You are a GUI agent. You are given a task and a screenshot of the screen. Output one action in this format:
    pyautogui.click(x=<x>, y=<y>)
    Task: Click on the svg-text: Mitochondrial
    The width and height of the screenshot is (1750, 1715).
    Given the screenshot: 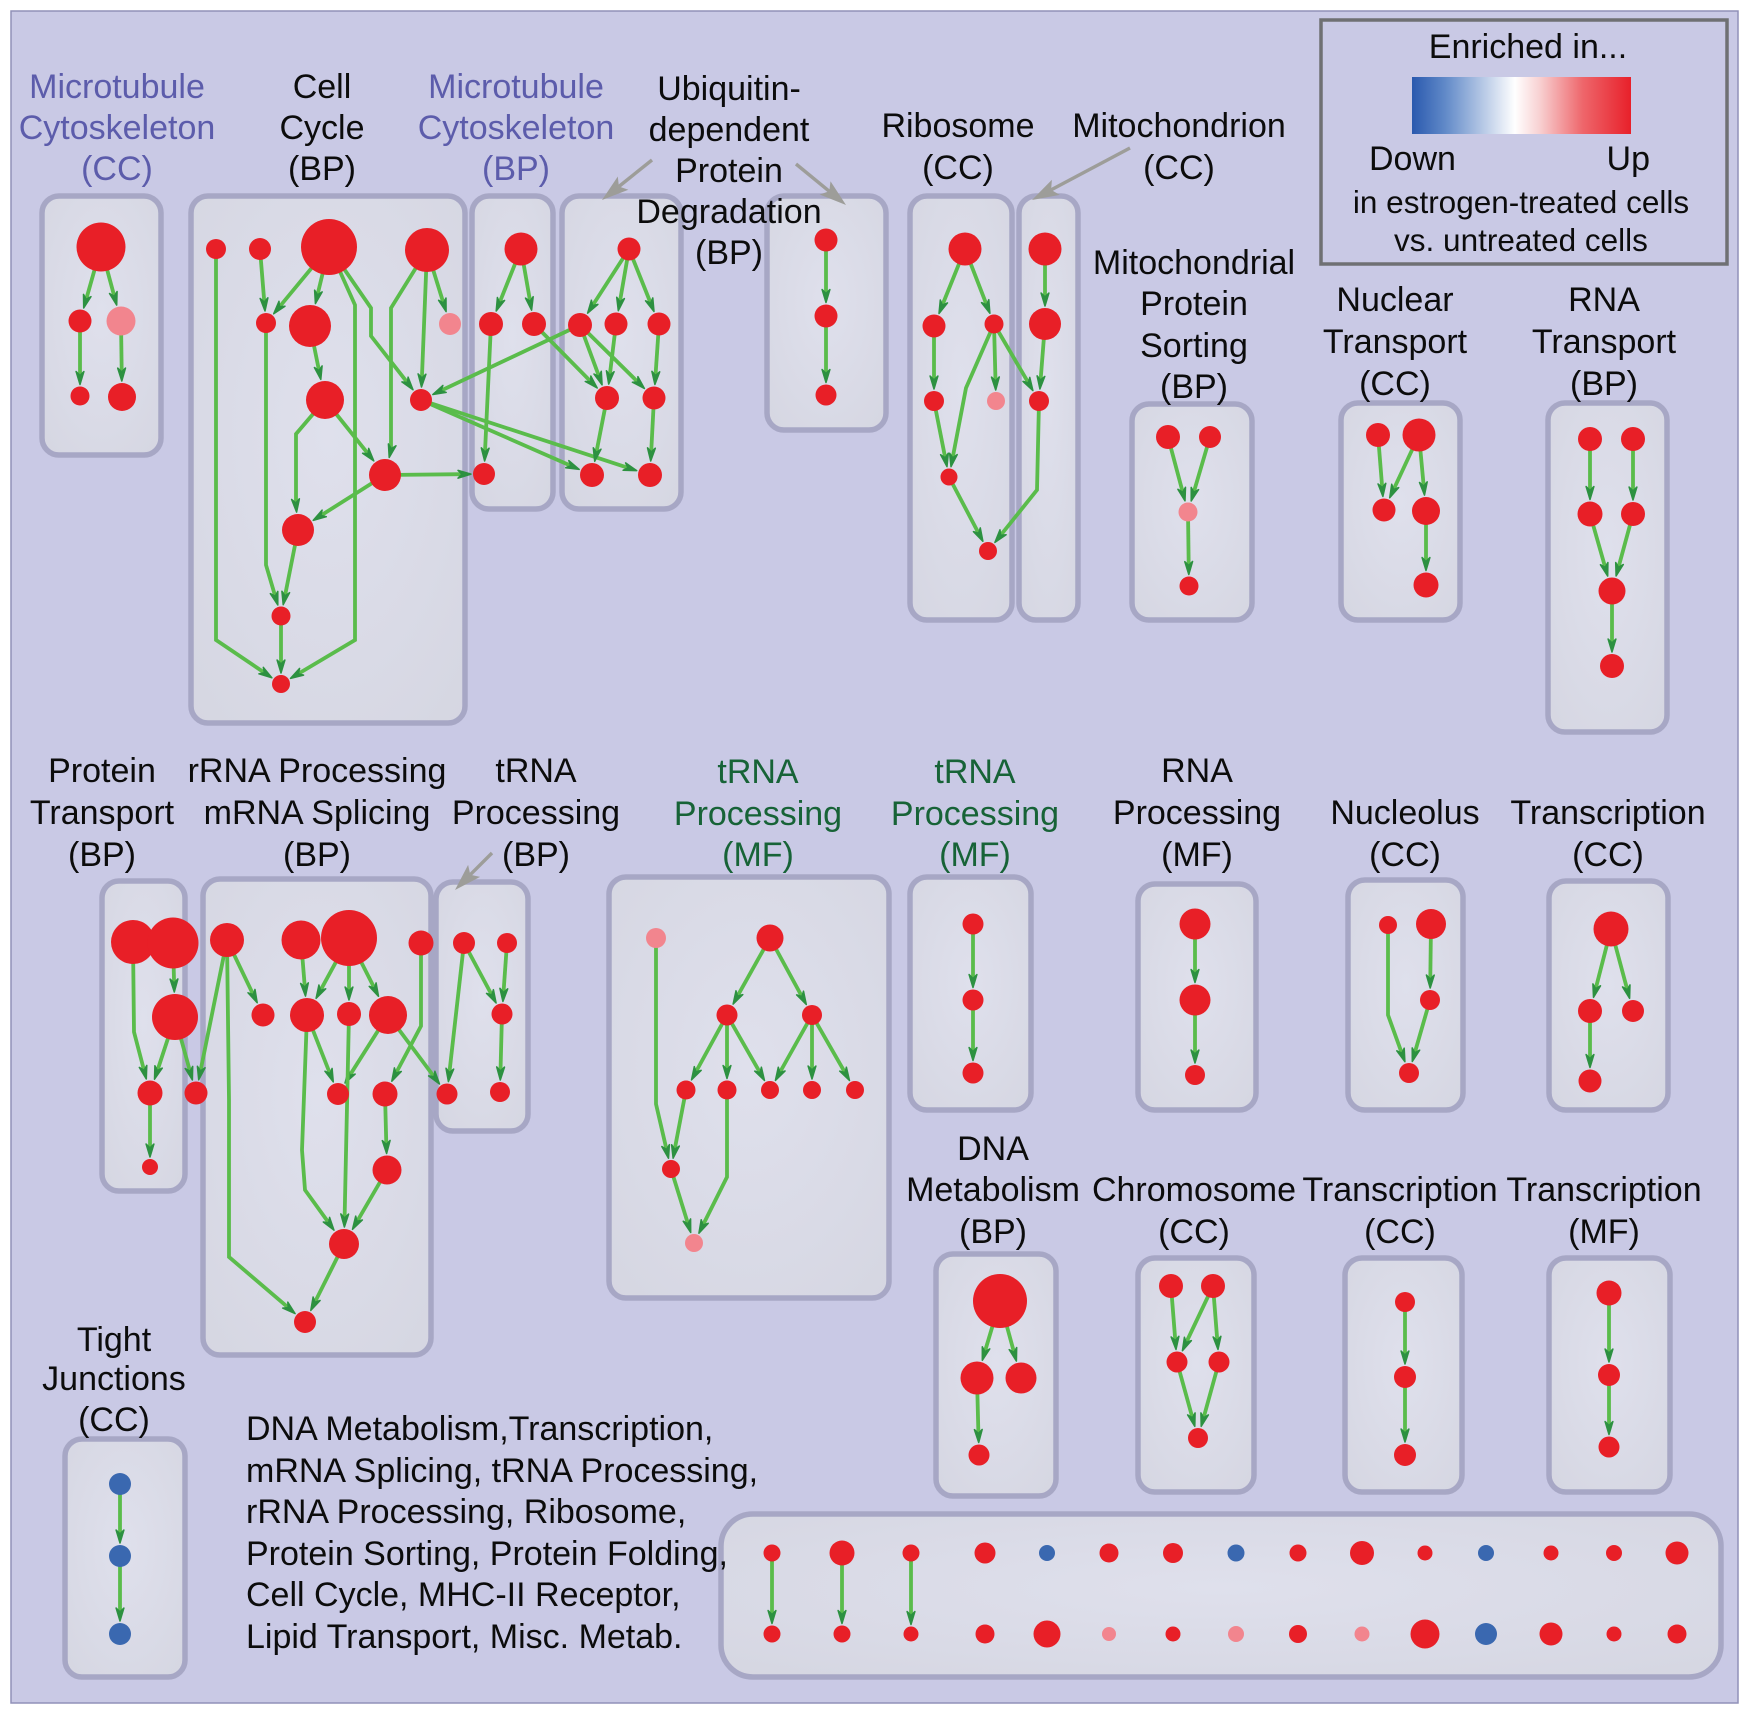 What is the action you would take?
    pyautogui.click(x=1194, y=263)
    